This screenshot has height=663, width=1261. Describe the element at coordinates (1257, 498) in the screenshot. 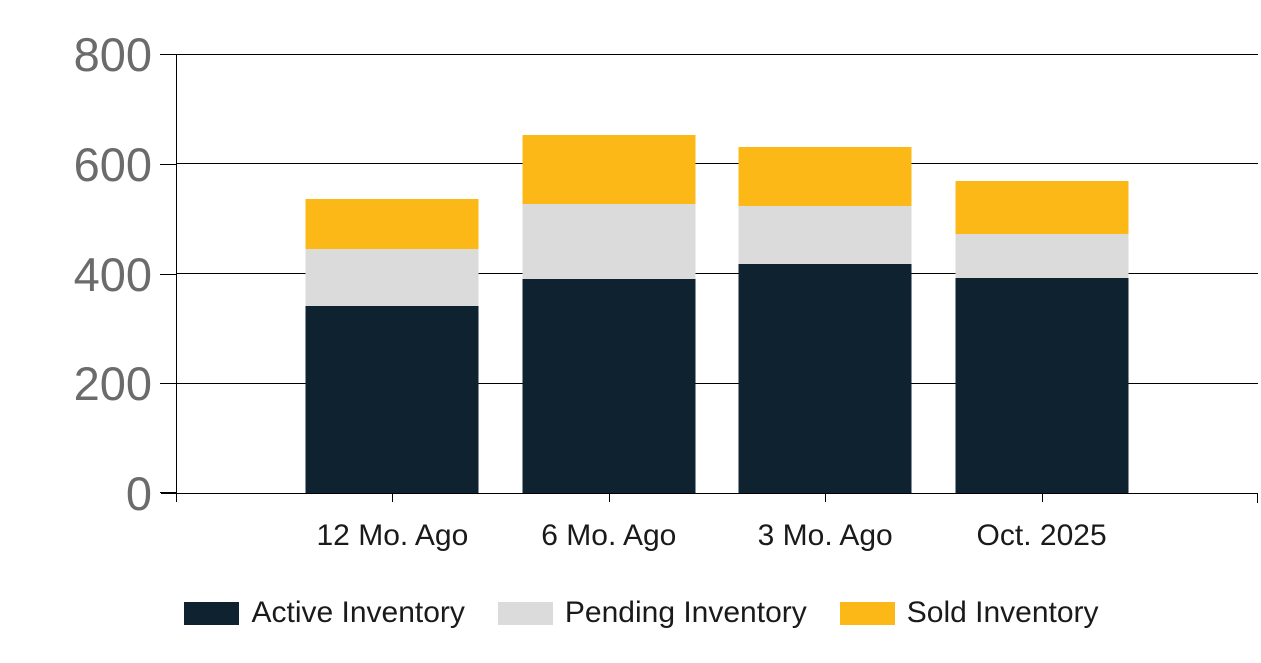

I see `x-axis-end-tick` at that location.